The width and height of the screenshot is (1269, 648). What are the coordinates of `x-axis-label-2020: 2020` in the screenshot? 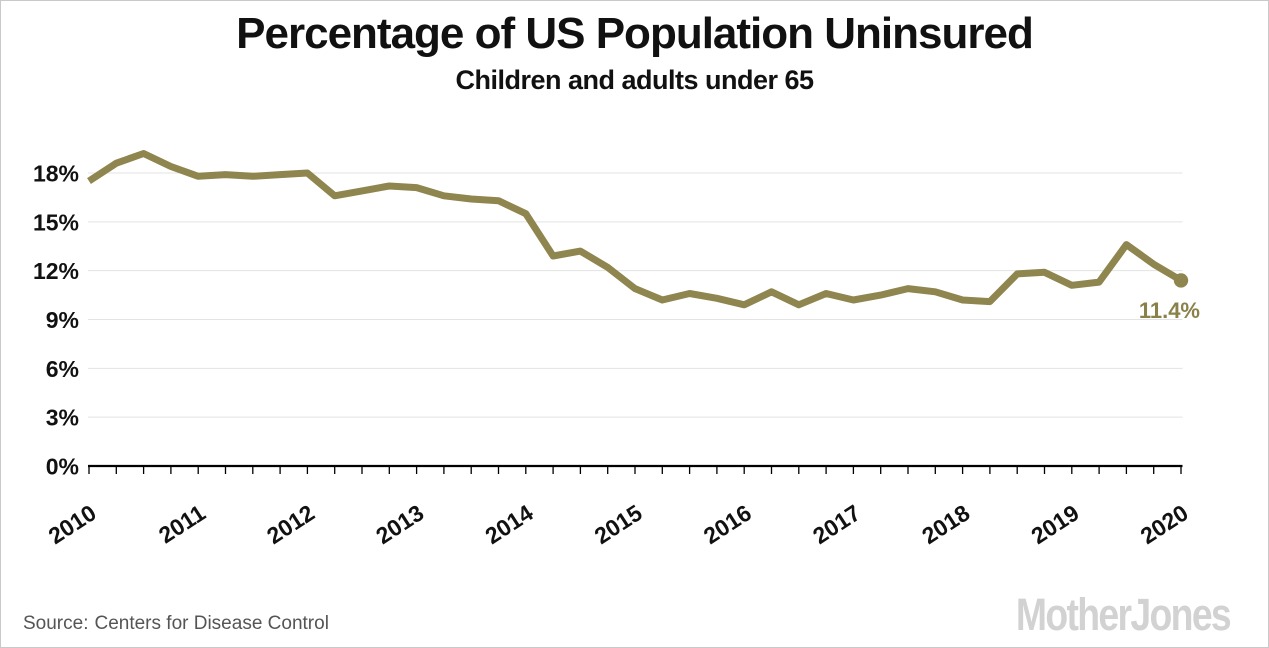 It's located at (1164, 524).